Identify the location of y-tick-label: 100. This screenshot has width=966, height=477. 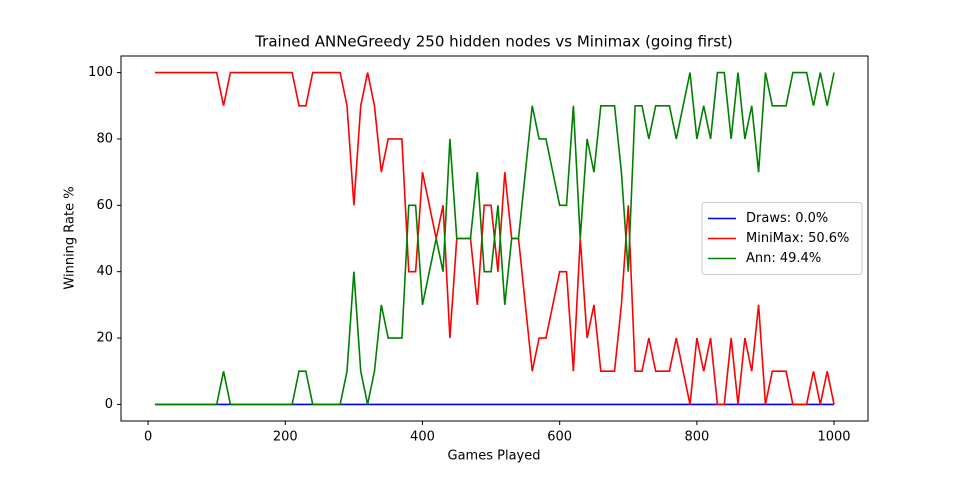
(100, 72).